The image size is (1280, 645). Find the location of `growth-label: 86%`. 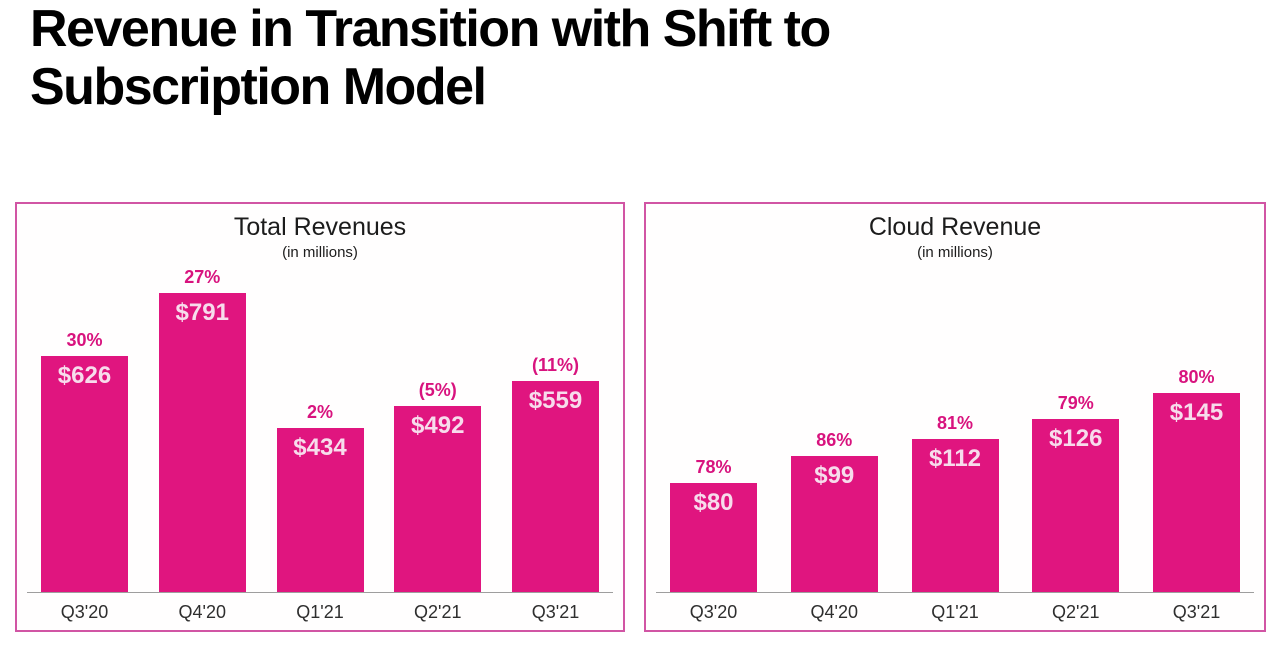

growth-label: 86% is located at coordinates (834, 440).